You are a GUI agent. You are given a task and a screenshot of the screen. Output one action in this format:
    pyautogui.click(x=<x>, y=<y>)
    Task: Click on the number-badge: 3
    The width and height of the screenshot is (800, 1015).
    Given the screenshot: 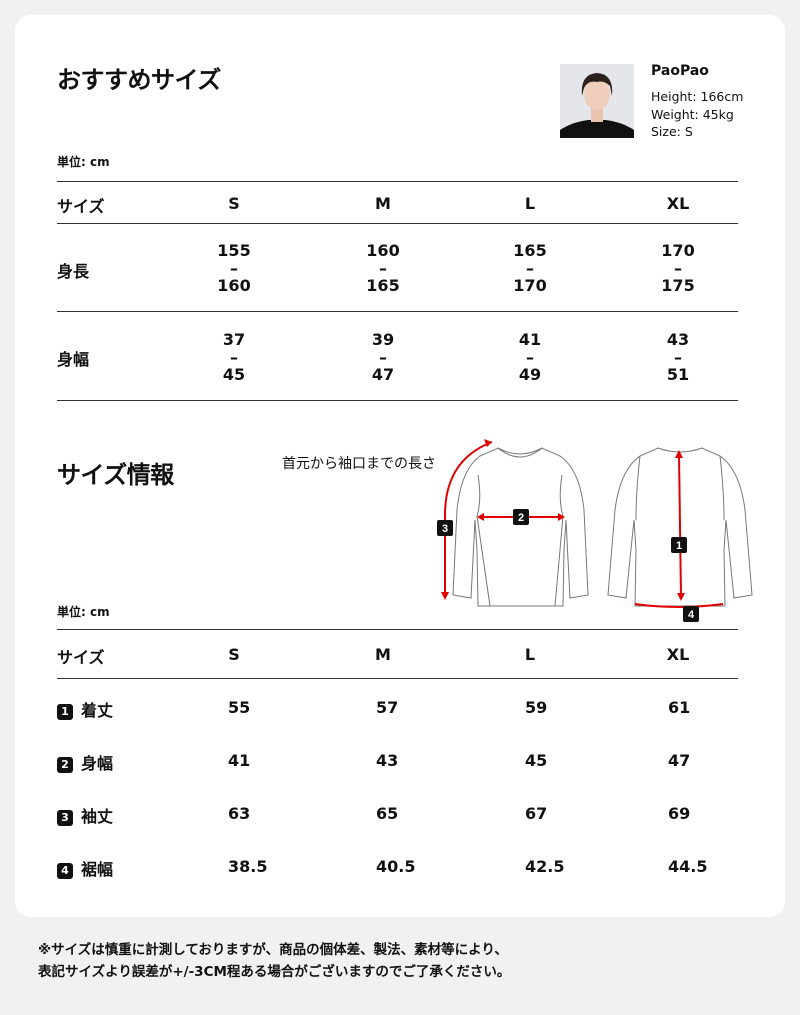 What is the action you would take?
    pyautogui.click(x=65, y=818)
    